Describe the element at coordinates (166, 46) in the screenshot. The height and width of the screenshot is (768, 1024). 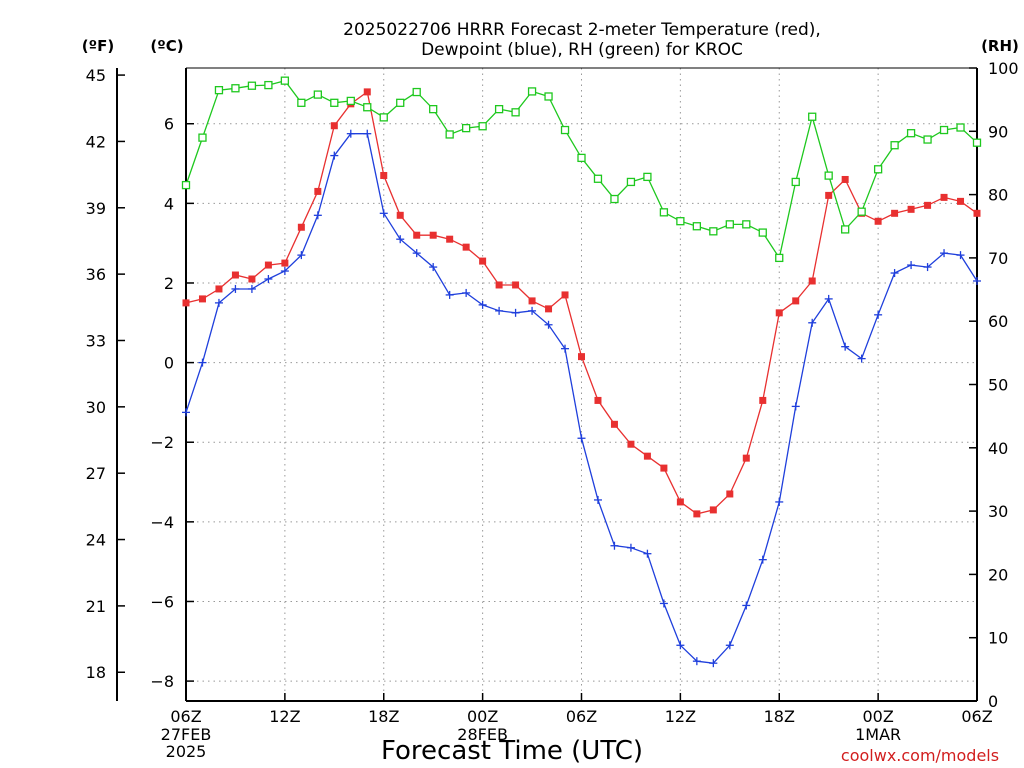
I see `celsius-unit-label: (ºC)` at that location.